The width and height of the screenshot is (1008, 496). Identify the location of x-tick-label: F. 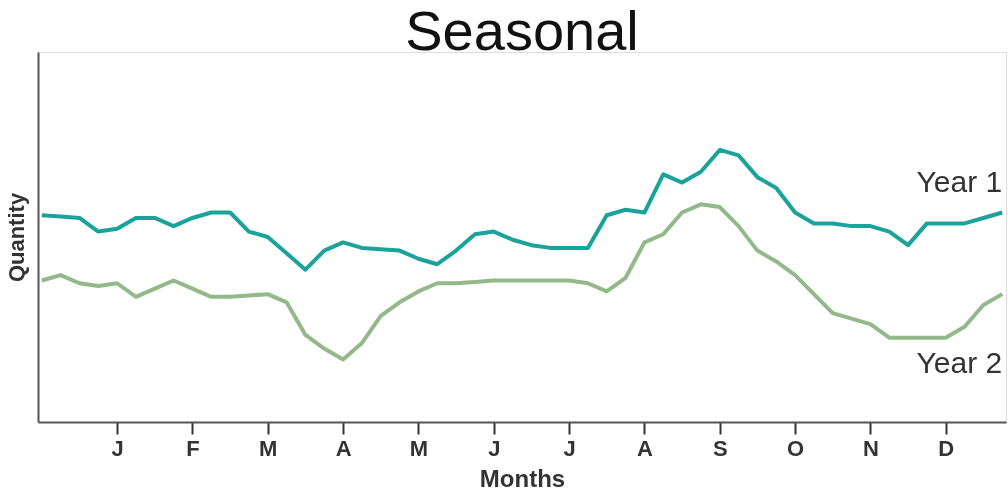
(193, 448).